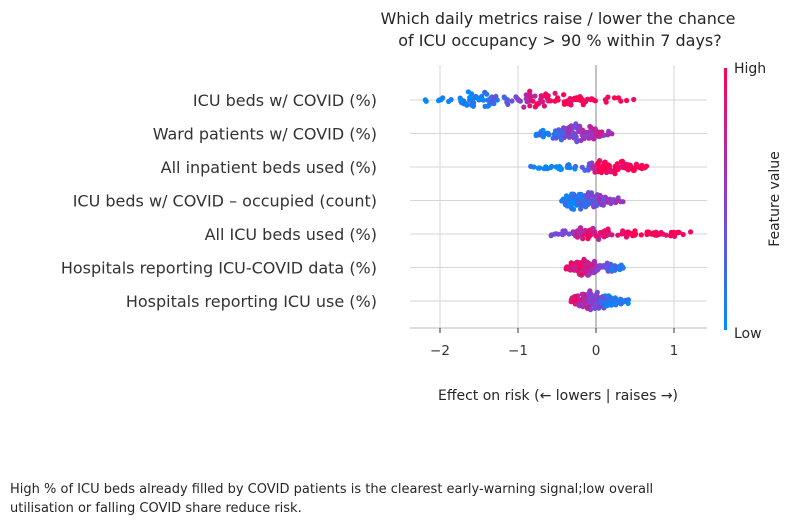 The height and width of the screenshot is (524, 793). What do you see at coordinates (225, 201) in the screenshot?
I see `feature-label: ICU beds w/ COVID – occupied (count)` at bounding box center [225, 201].